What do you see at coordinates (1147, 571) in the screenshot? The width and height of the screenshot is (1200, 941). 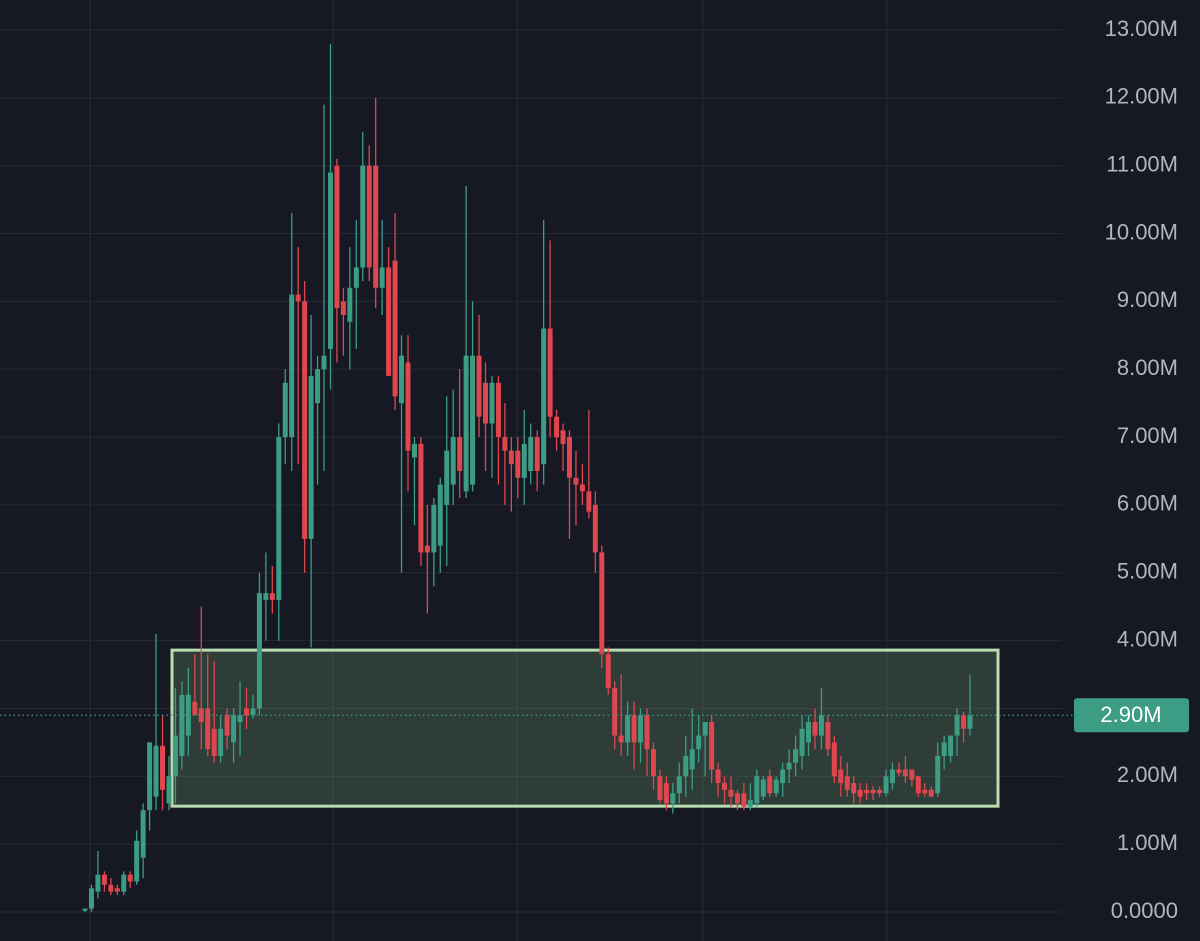 I see `y-tick-label: 5.00M` at bounding box center [1147, 571].